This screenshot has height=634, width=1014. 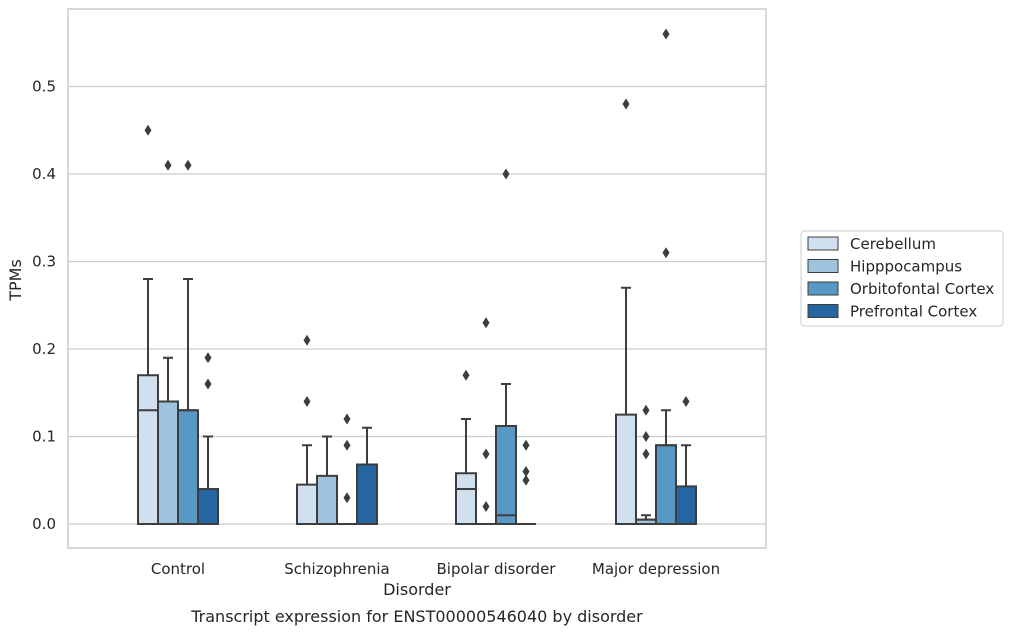 I want to click on legend-frame, so click(x=902, y=278).